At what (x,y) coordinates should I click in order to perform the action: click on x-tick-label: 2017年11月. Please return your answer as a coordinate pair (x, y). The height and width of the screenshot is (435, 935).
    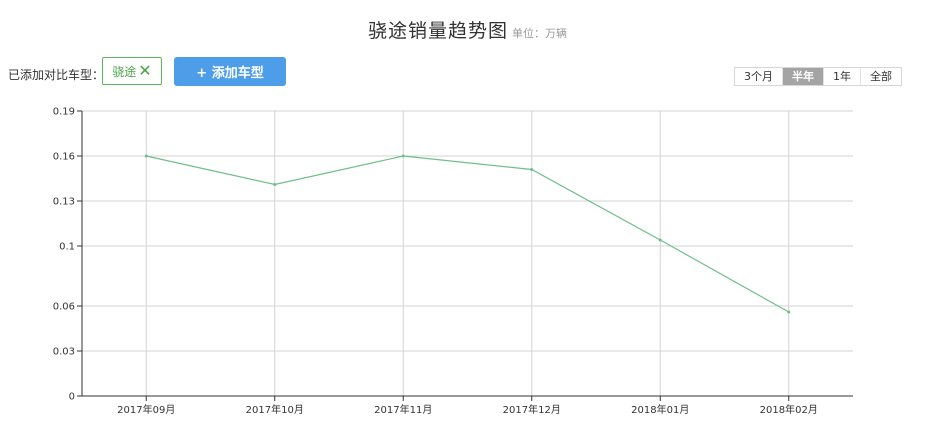
    Looking at the image, I should click on (403, 409).